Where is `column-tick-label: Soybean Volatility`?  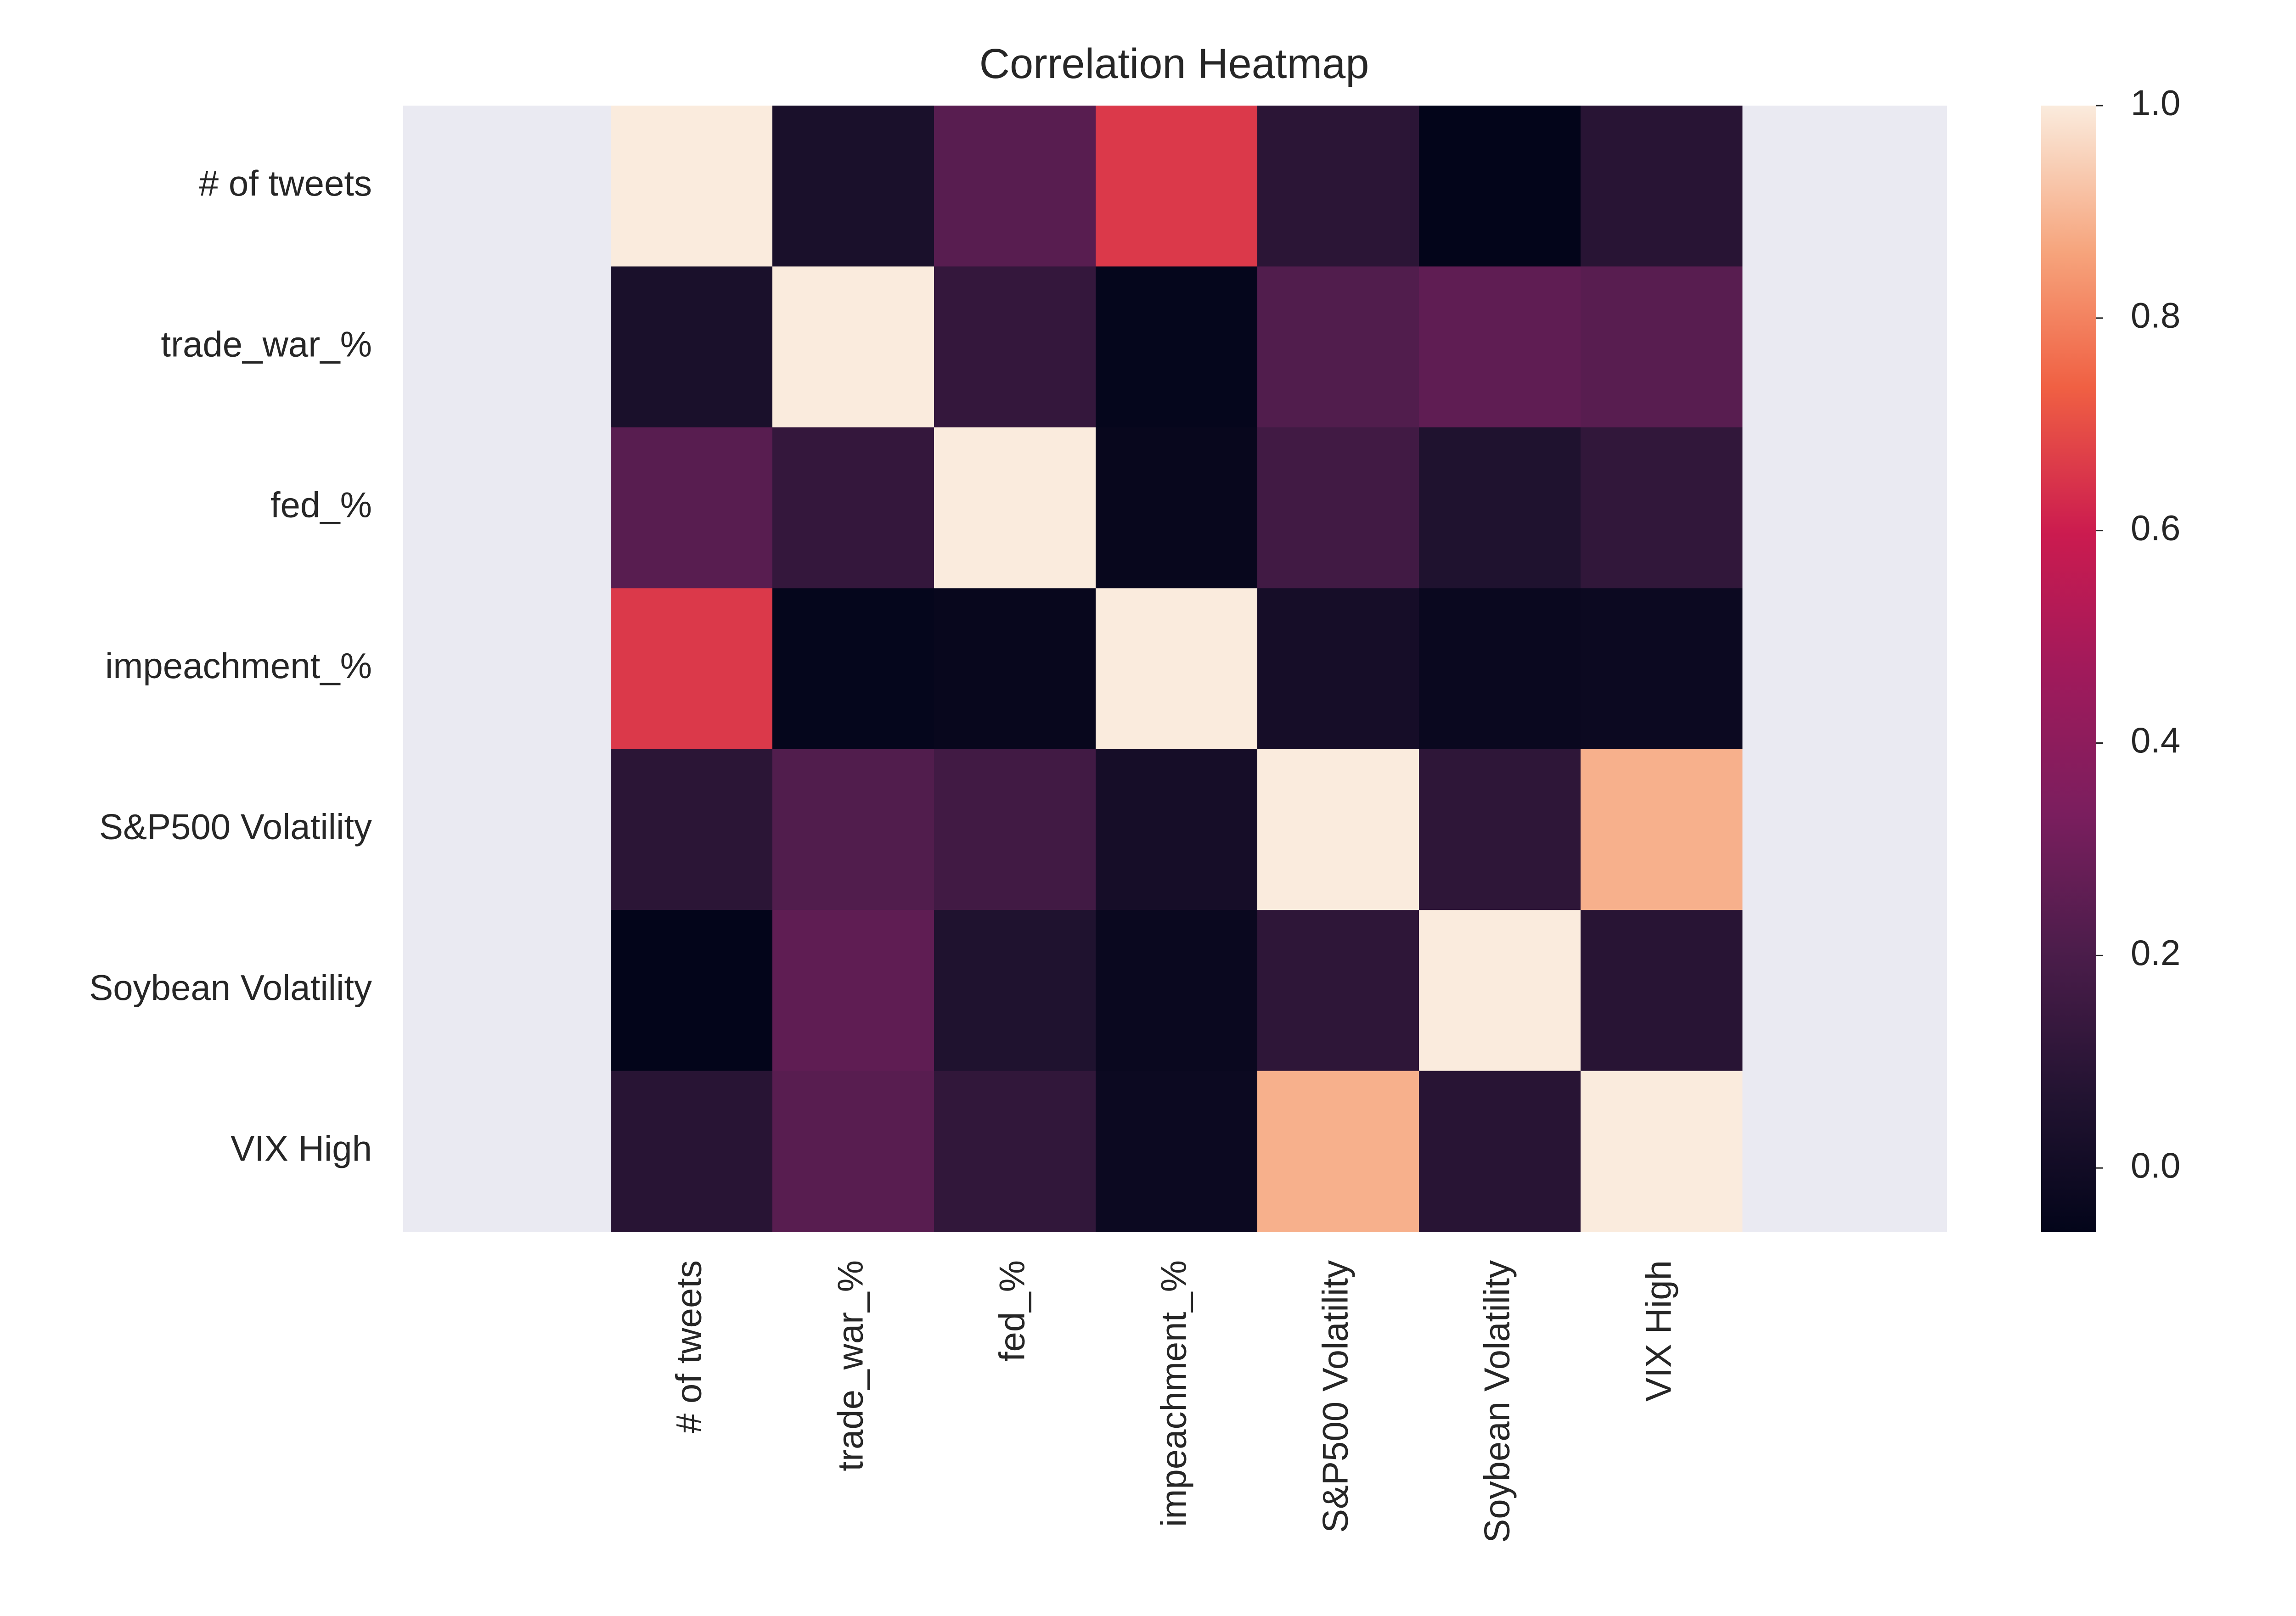
column-tick-label: Soybean Volatility is located at coordinates (1497, 1402).